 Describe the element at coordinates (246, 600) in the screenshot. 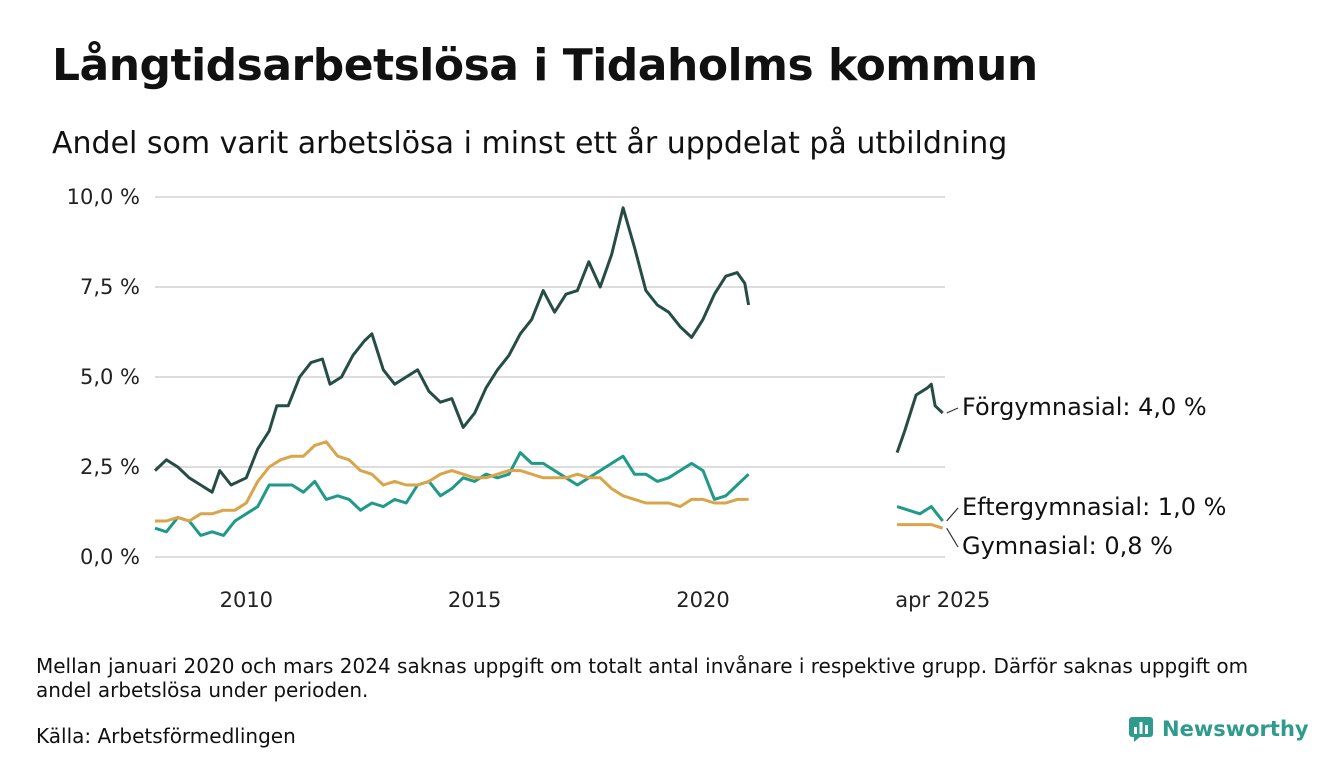

I see `x-tick-label: 2010` at that location.